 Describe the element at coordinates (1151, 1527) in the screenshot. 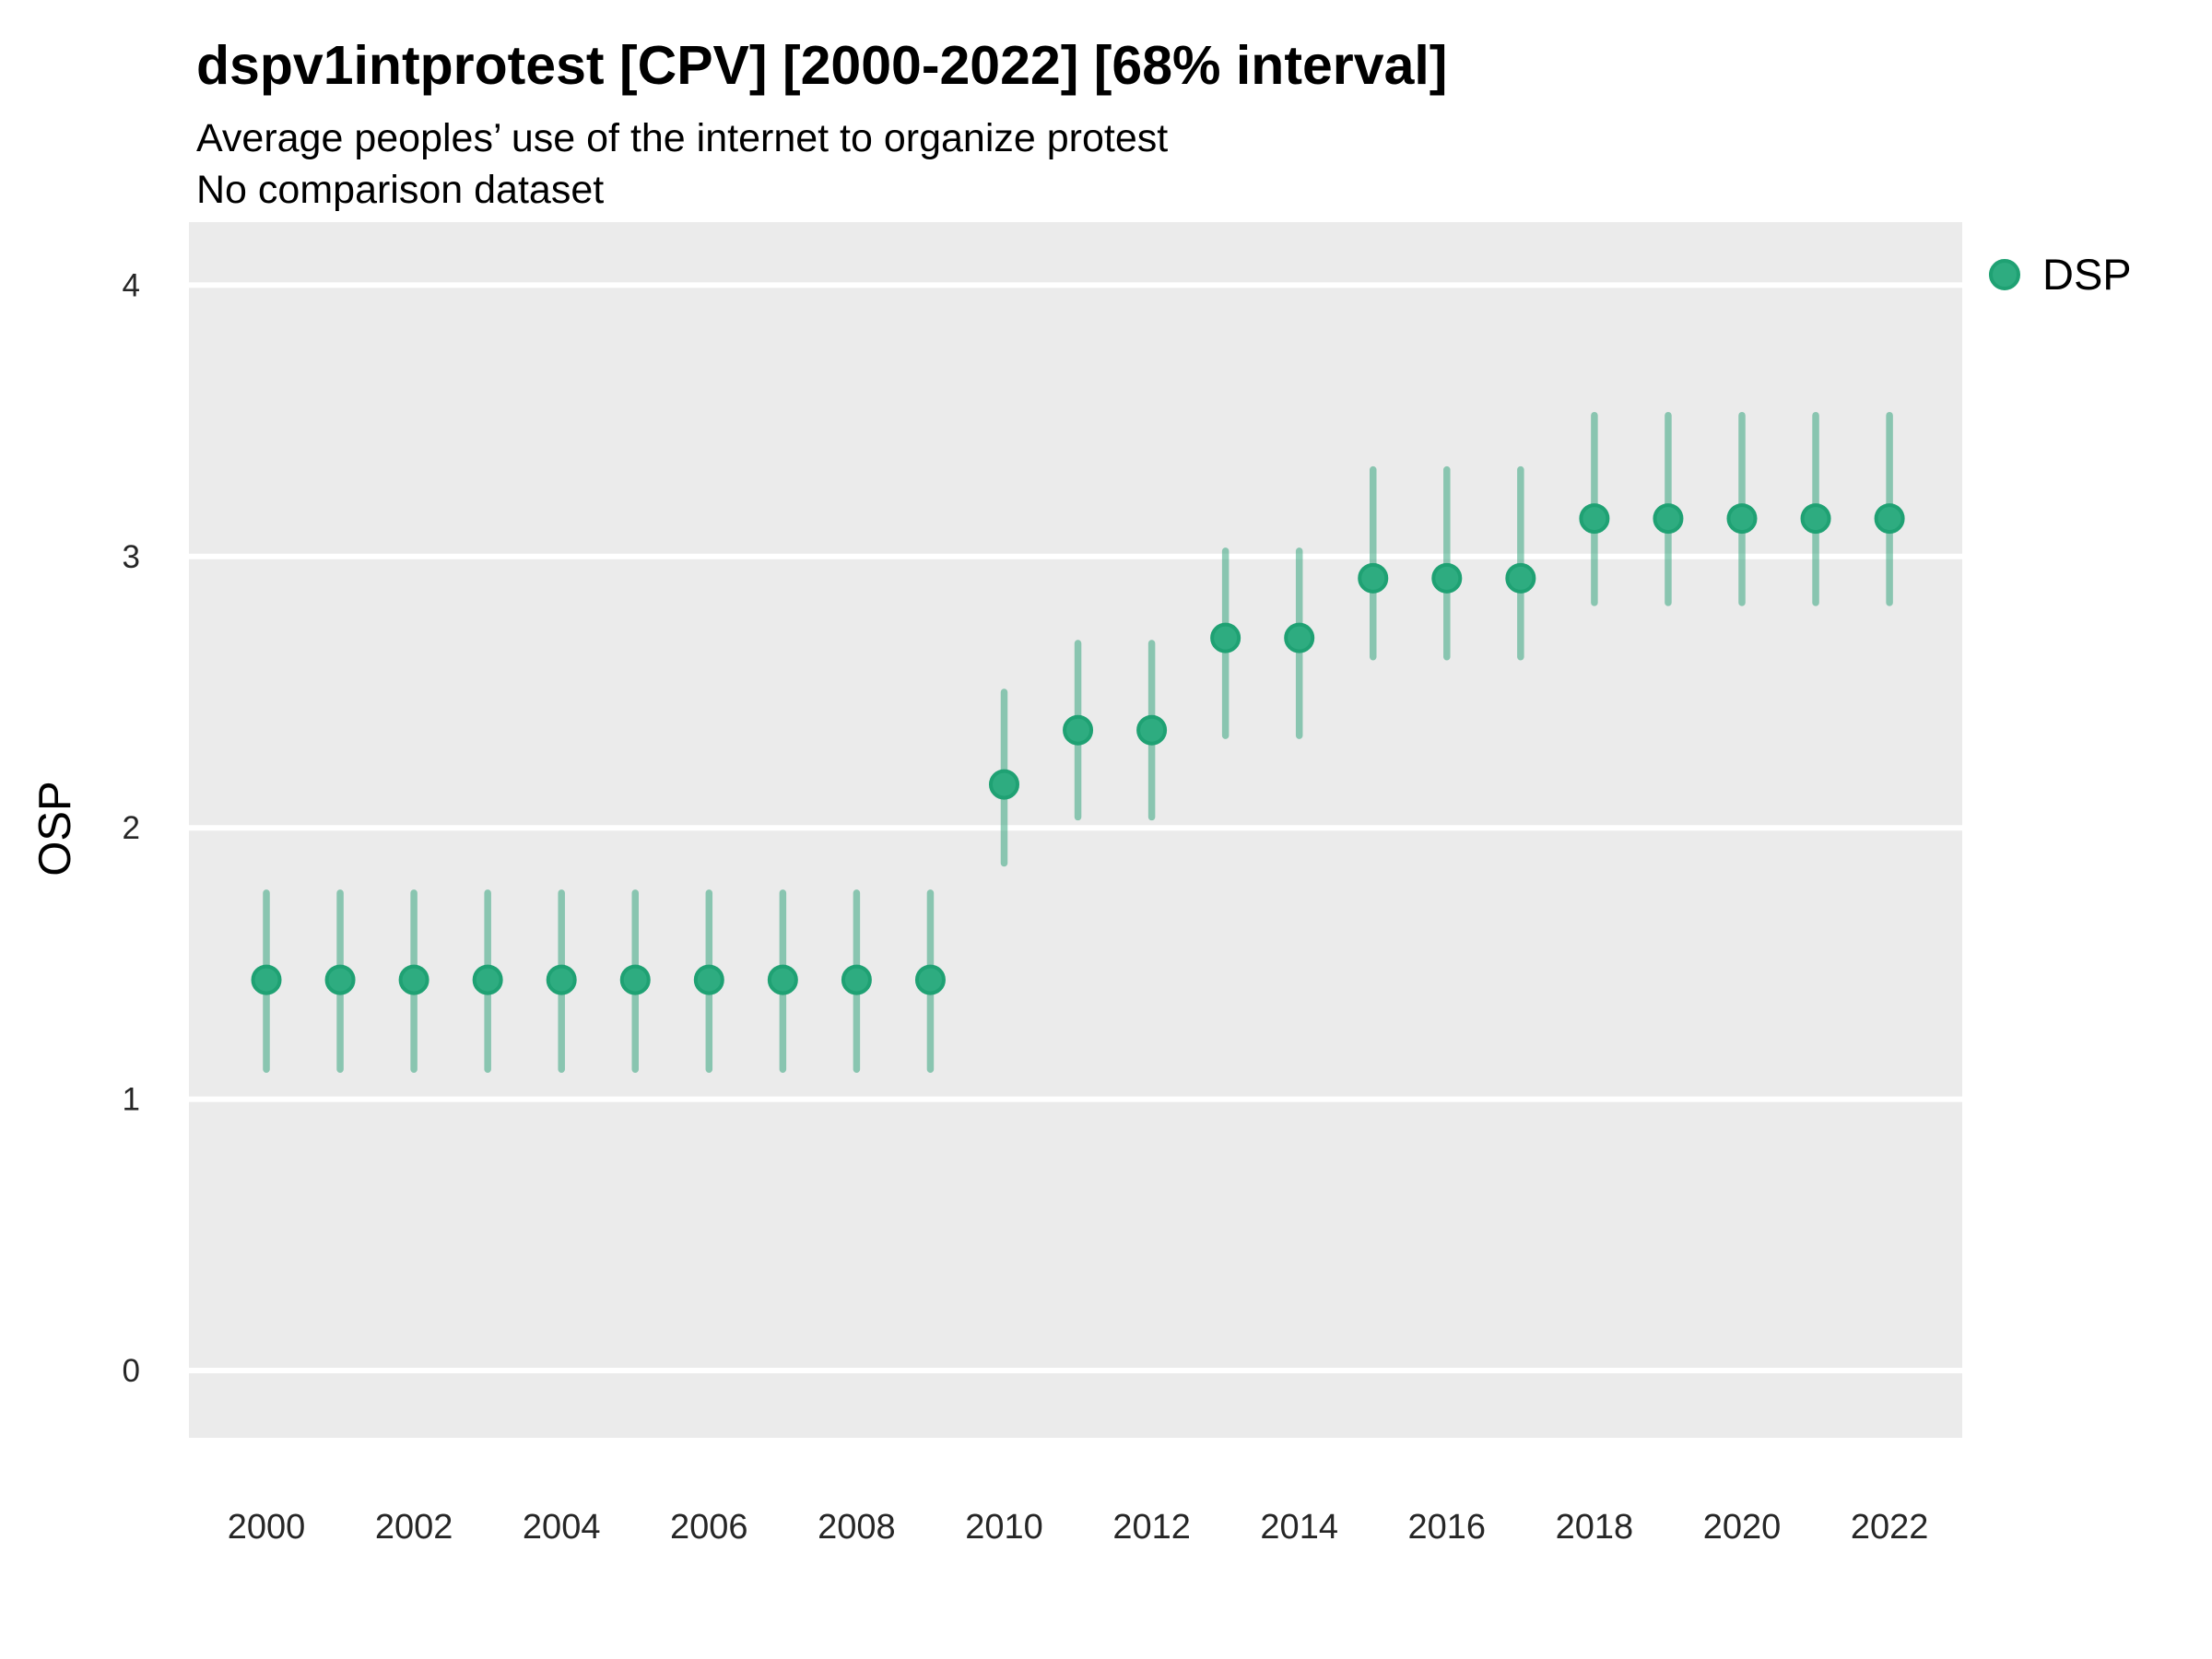

I see `x-tick-label: 2012` at that location.